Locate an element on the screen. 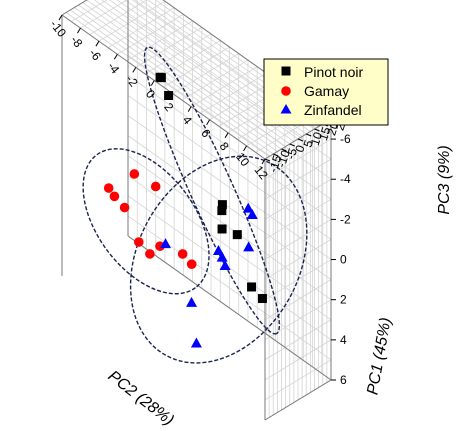 This screenshot has width=461, height=431. pc1-tick-label: -15 is located at coordinates (275, 163).